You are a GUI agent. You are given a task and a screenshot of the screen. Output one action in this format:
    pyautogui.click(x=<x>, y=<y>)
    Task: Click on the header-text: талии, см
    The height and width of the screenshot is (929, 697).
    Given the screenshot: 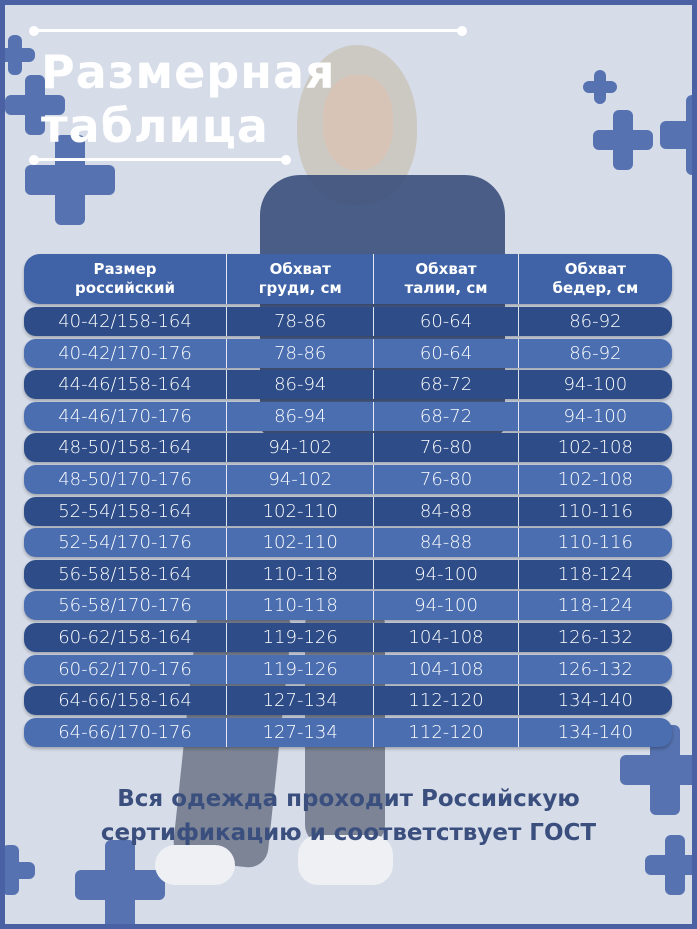 What is the action you would take?
    pyautogui.click(x=446, y=288)
    